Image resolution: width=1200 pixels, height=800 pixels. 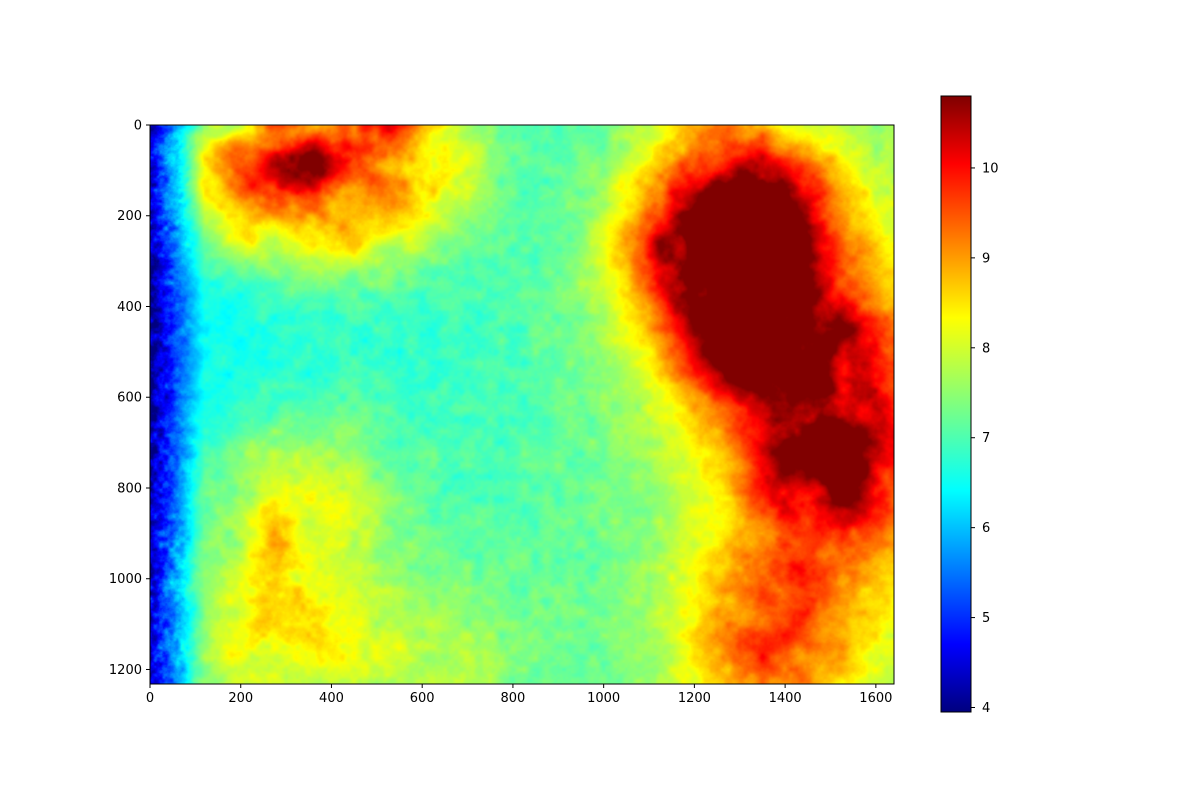 I want to click on y-tick-label: 0, so click(x=138, y=126).